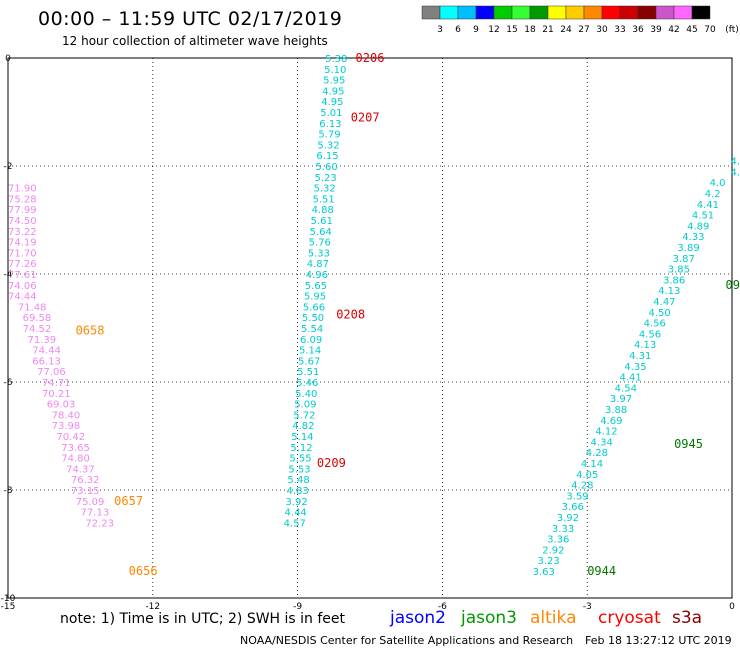  What do you see at coordinates (583, 30) in the screenshot?
I see `color-scale-label: 27` at bounding box center [583, 30].